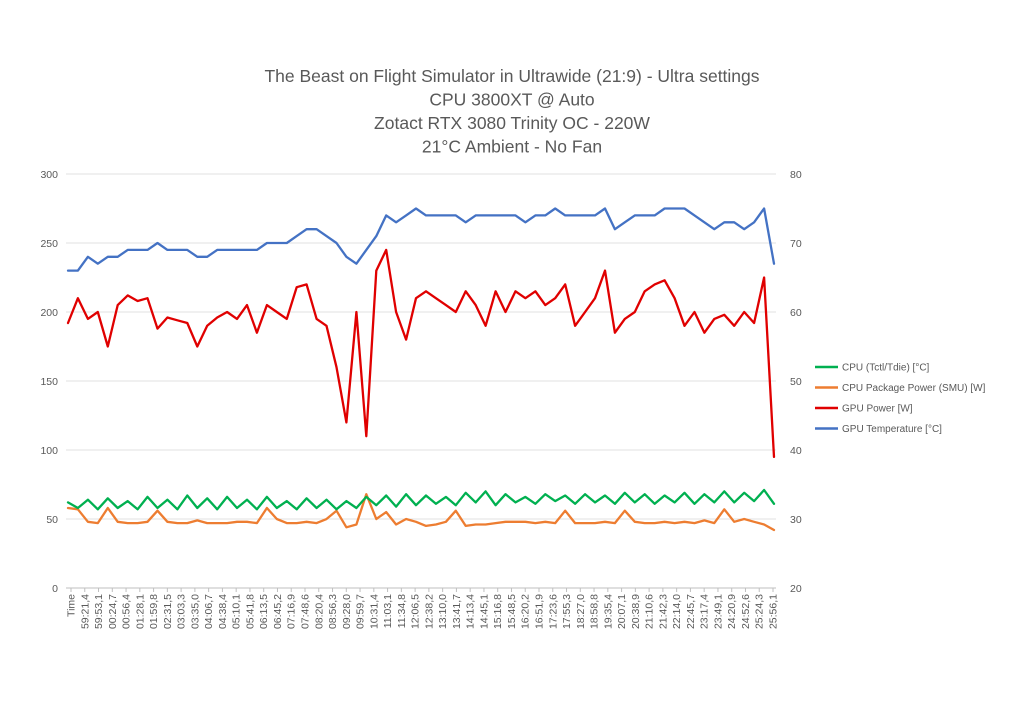  What do you see at coordinates (796, 451) in the screenshot?
I see `right-y-tick-label: 40` at bounding box center [796, 451].